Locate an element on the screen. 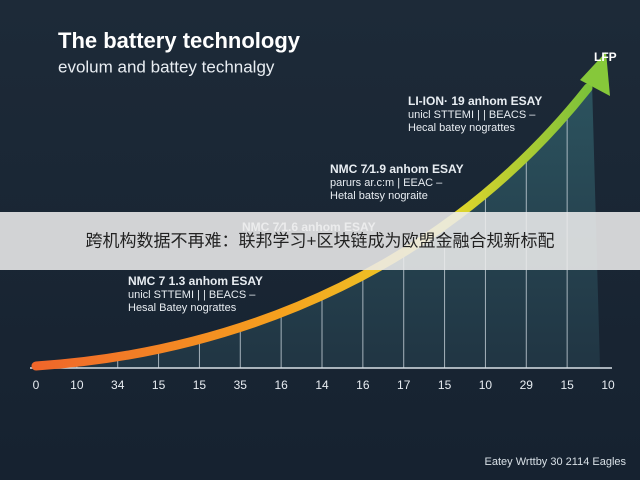 The image size is (640, 480). axis-label: 0 is located at coordinates (36, 385).